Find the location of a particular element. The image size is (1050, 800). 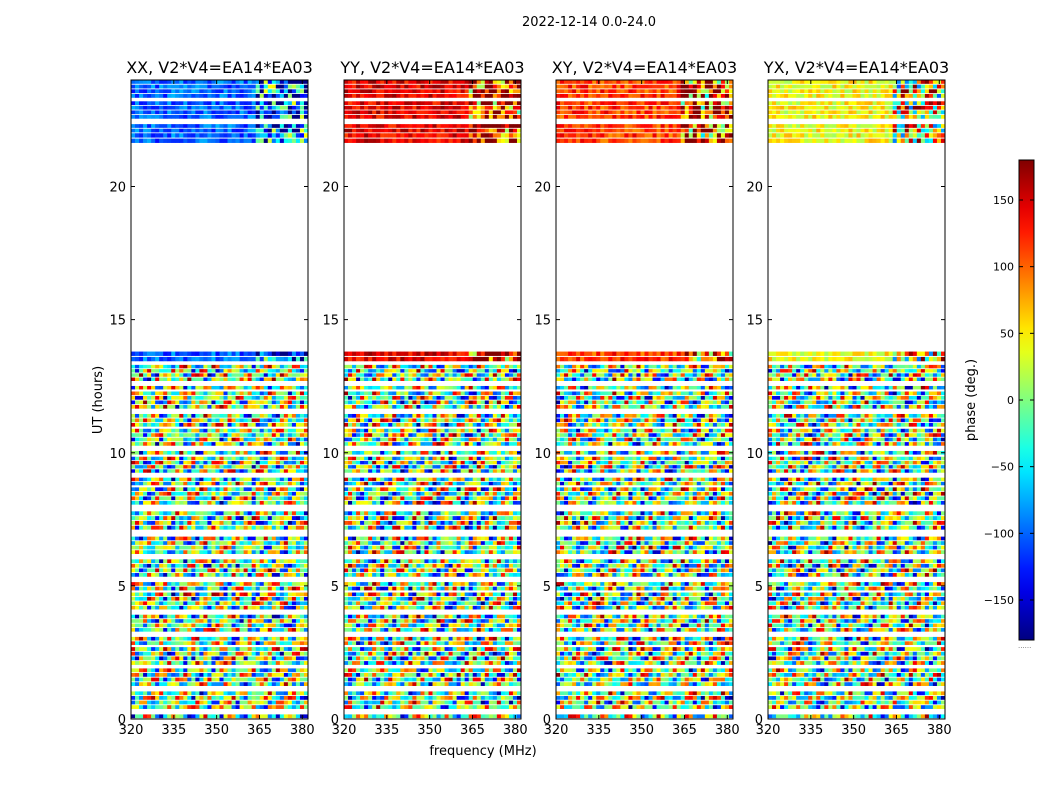

colorbar-tick-label: −150 is located at coordinates (999, 600).